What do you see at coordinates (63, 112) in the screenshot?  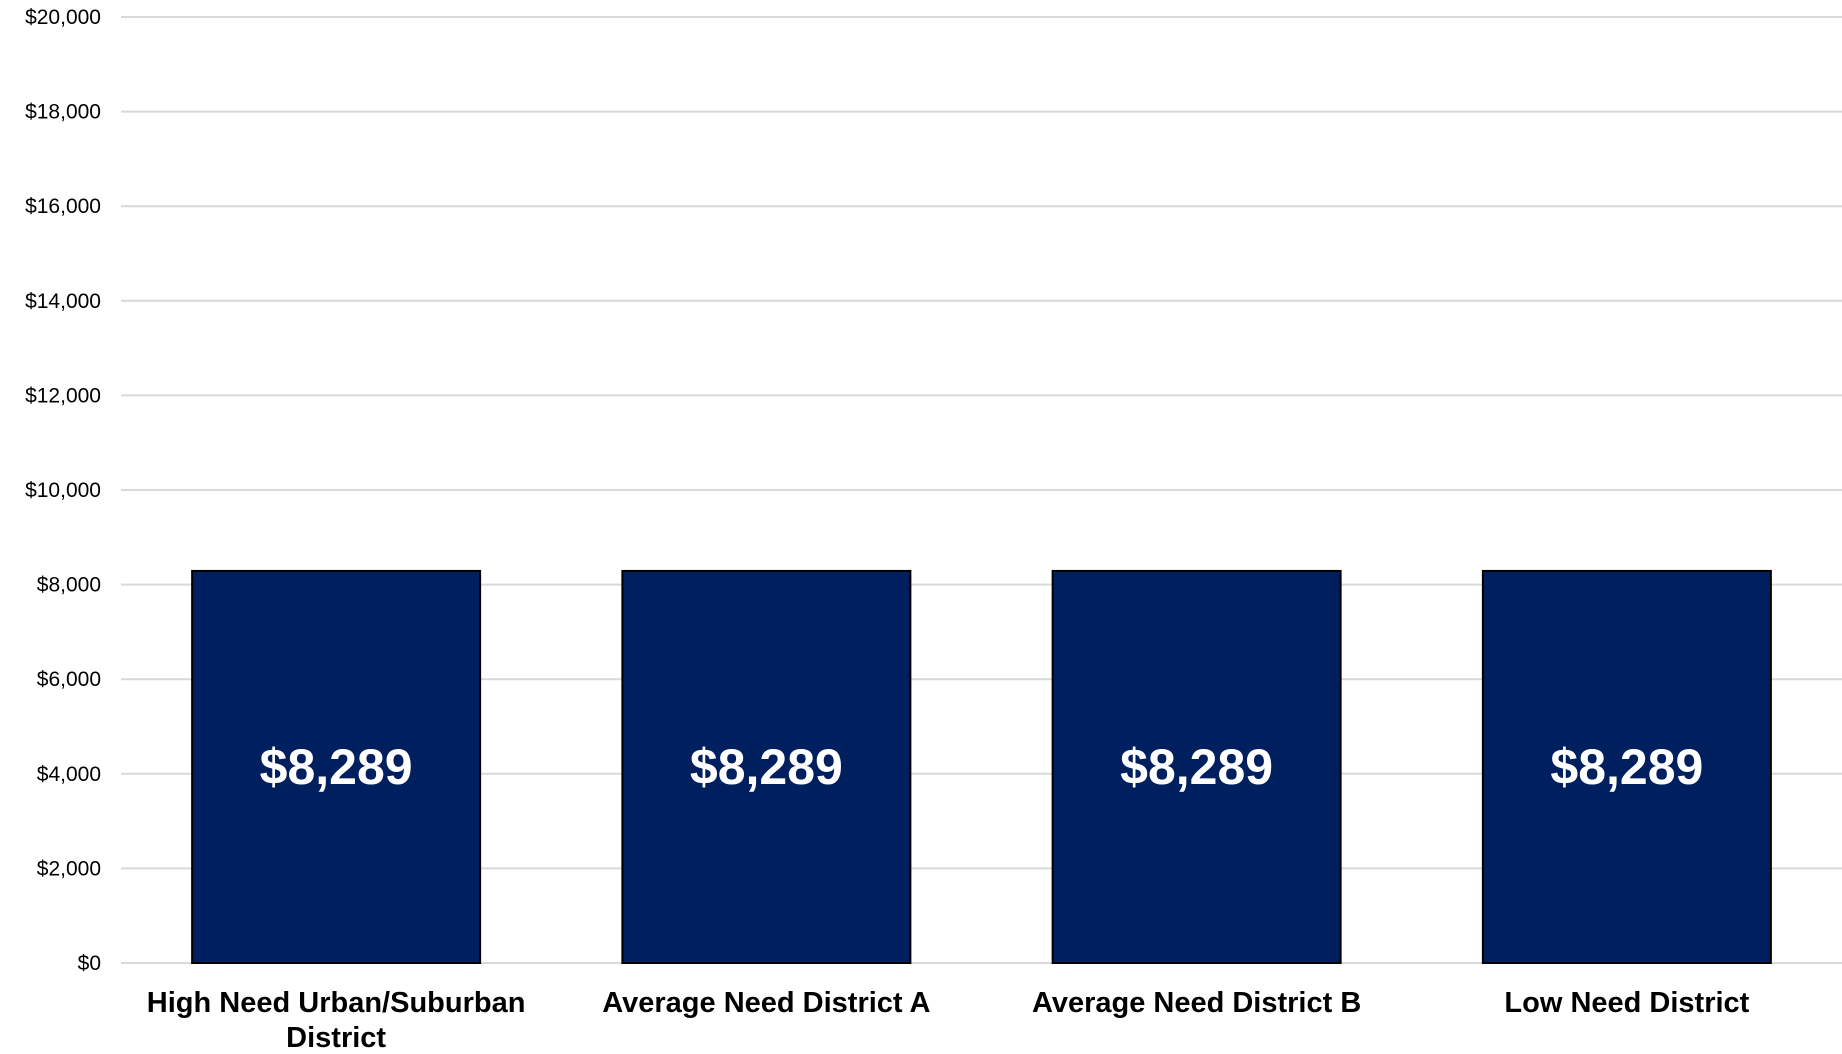 I see `y-tick-label: $18,000` at bounding box center [63, 112].